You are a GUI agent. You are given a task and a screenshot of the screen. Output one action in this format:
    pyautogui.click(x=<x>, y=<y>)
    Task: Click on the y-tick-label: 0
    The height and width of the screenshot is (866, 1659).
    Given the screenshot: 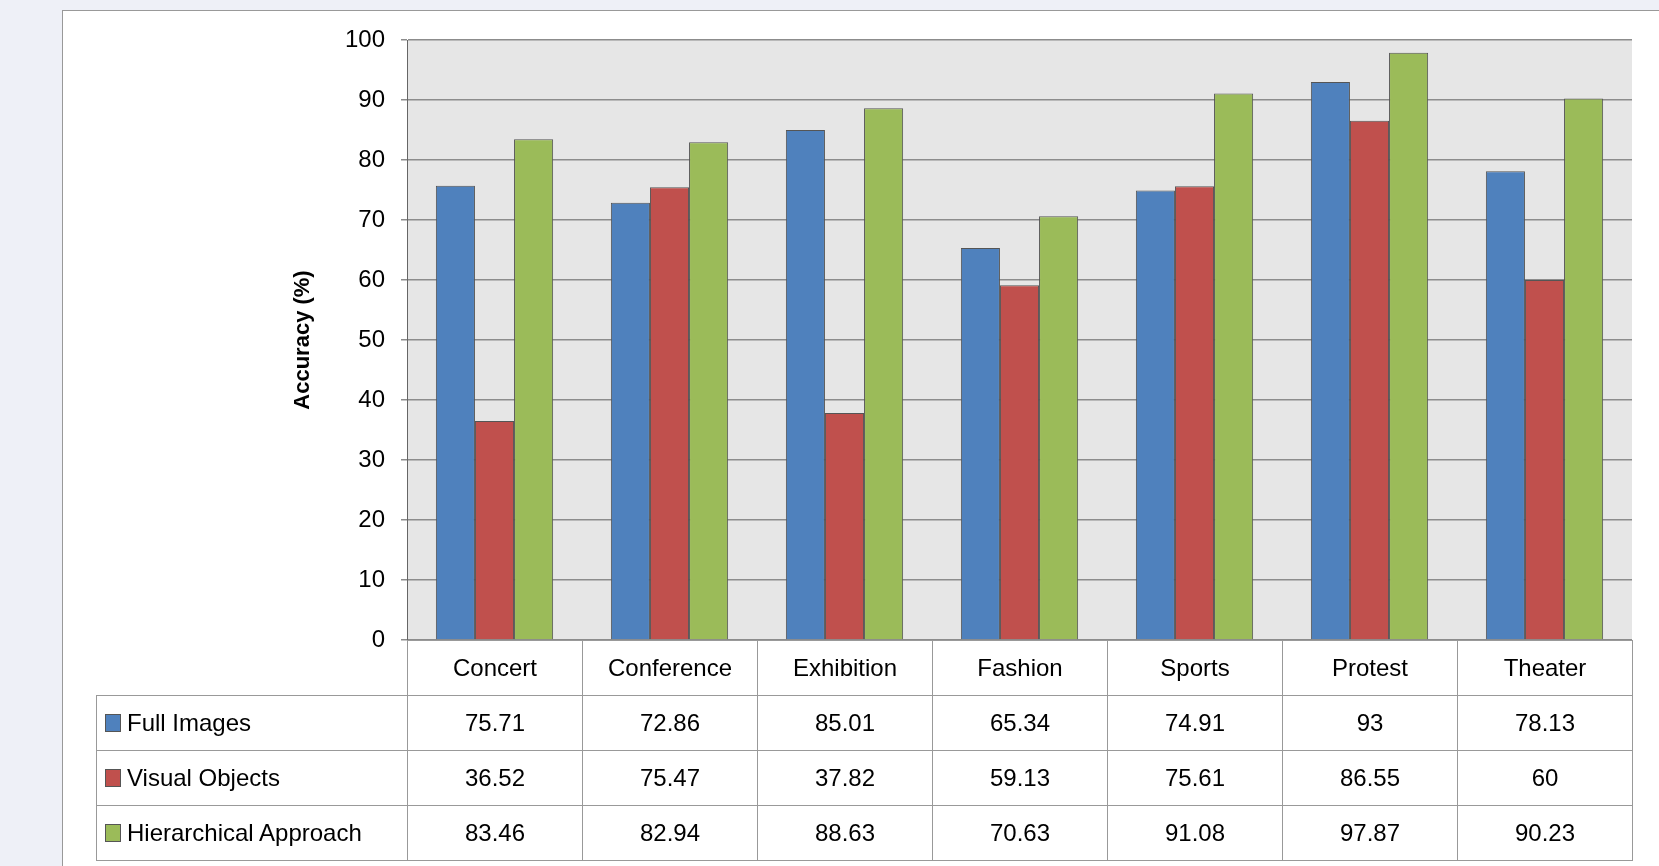 What is the action you would take?
    pyautogui.click(x=378, y=638)
    